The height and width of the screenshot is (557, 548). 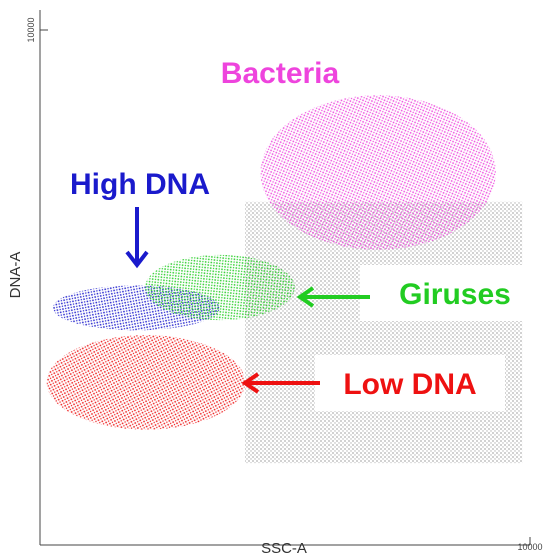 I want to click on annotation: Giruses, so click(x=455, y=294).